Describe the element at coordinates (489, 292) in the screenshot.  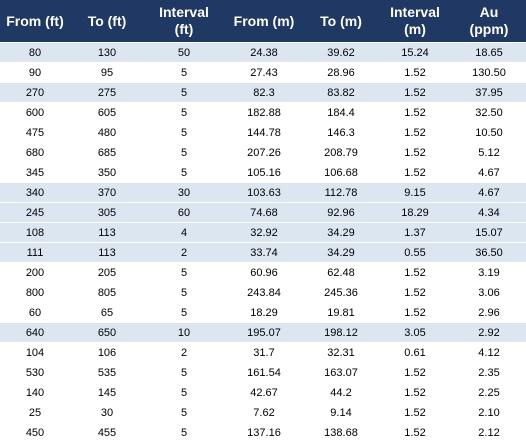
I see `cell-au-ppm: 3.06` at that location.